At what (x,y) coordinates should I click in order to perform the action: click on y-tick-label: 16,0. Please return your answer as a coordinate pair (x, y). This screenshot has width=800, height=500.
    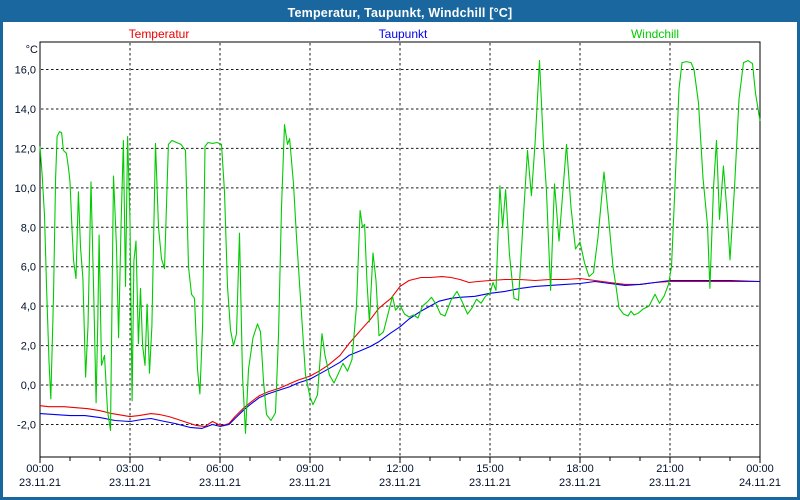
    Looking at the image, I should click on (25, 71).